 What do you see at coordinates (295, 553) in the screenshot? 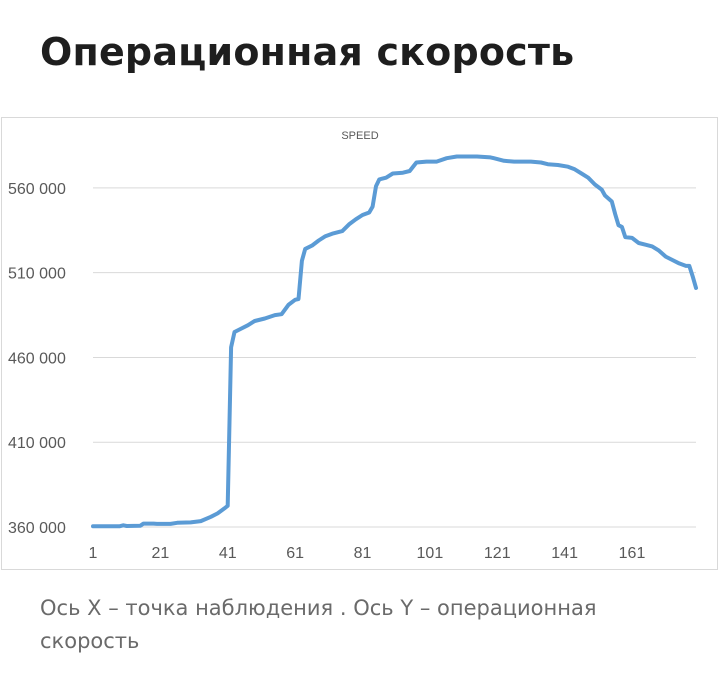
I see `x-tick-label: 61` at bounding box center [295, 553].